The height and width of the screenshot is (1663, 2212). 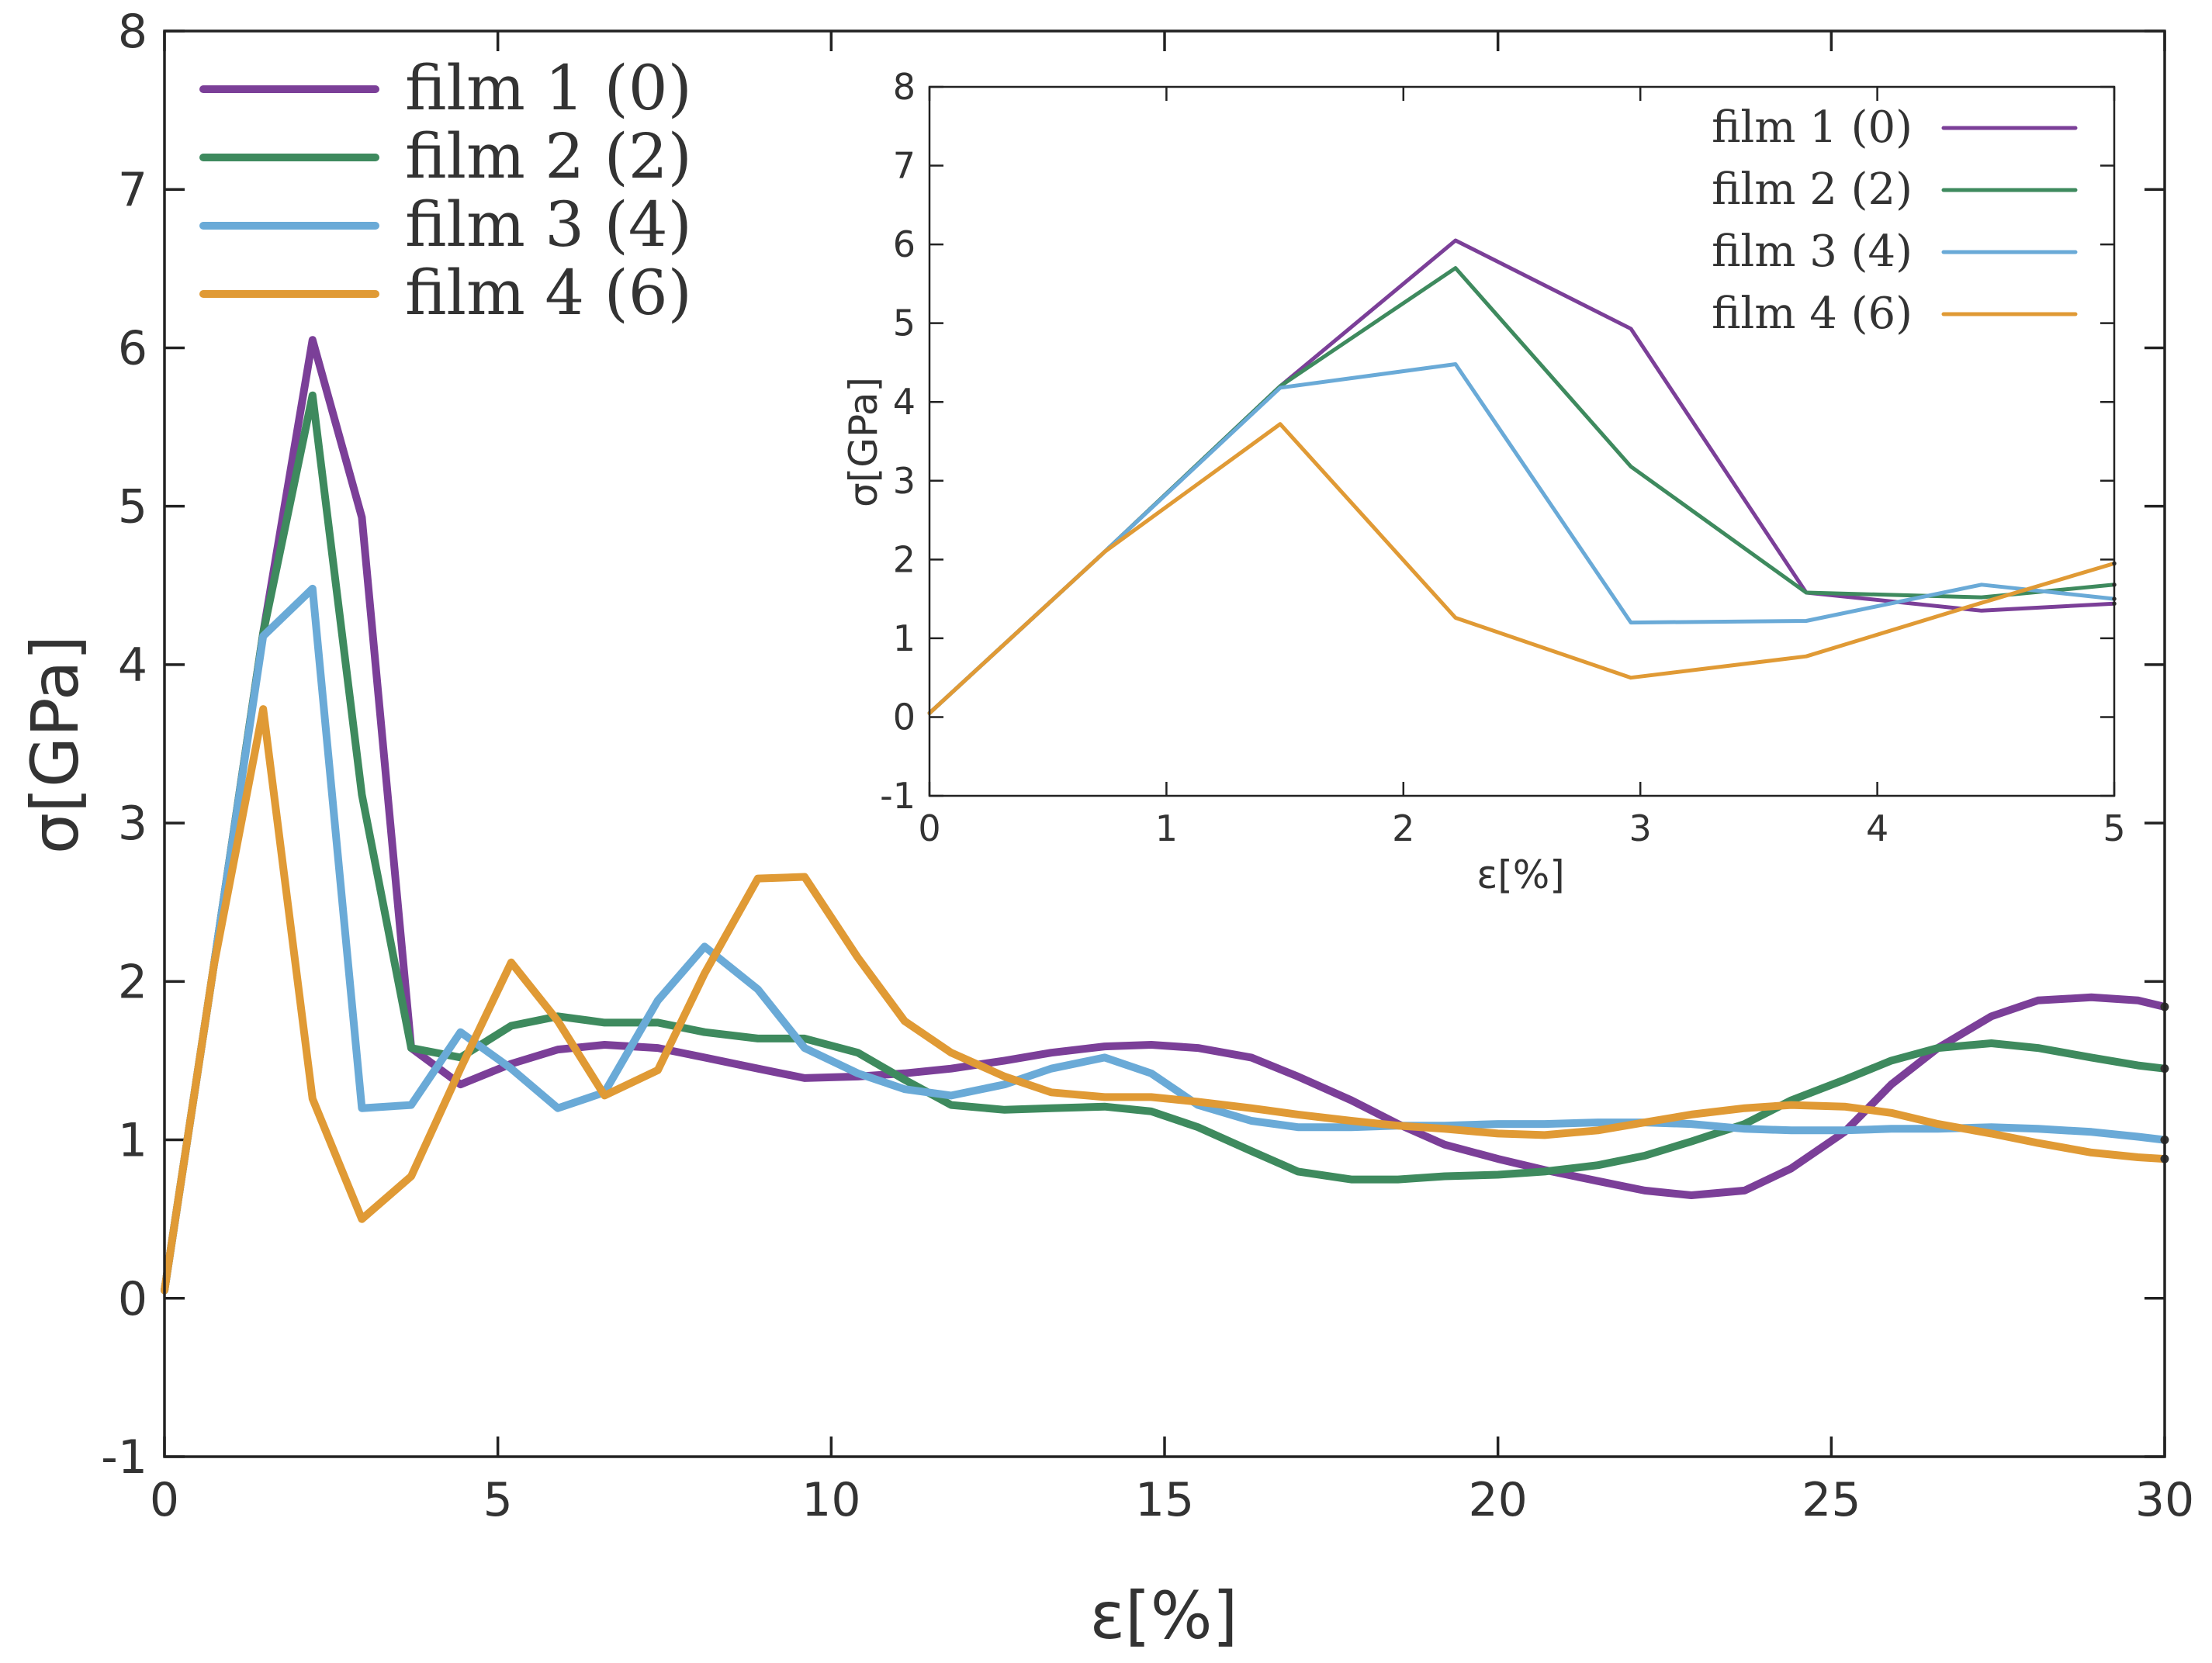 I want to click on inset-y-tick-label: 8, so click(x=904, y=87).